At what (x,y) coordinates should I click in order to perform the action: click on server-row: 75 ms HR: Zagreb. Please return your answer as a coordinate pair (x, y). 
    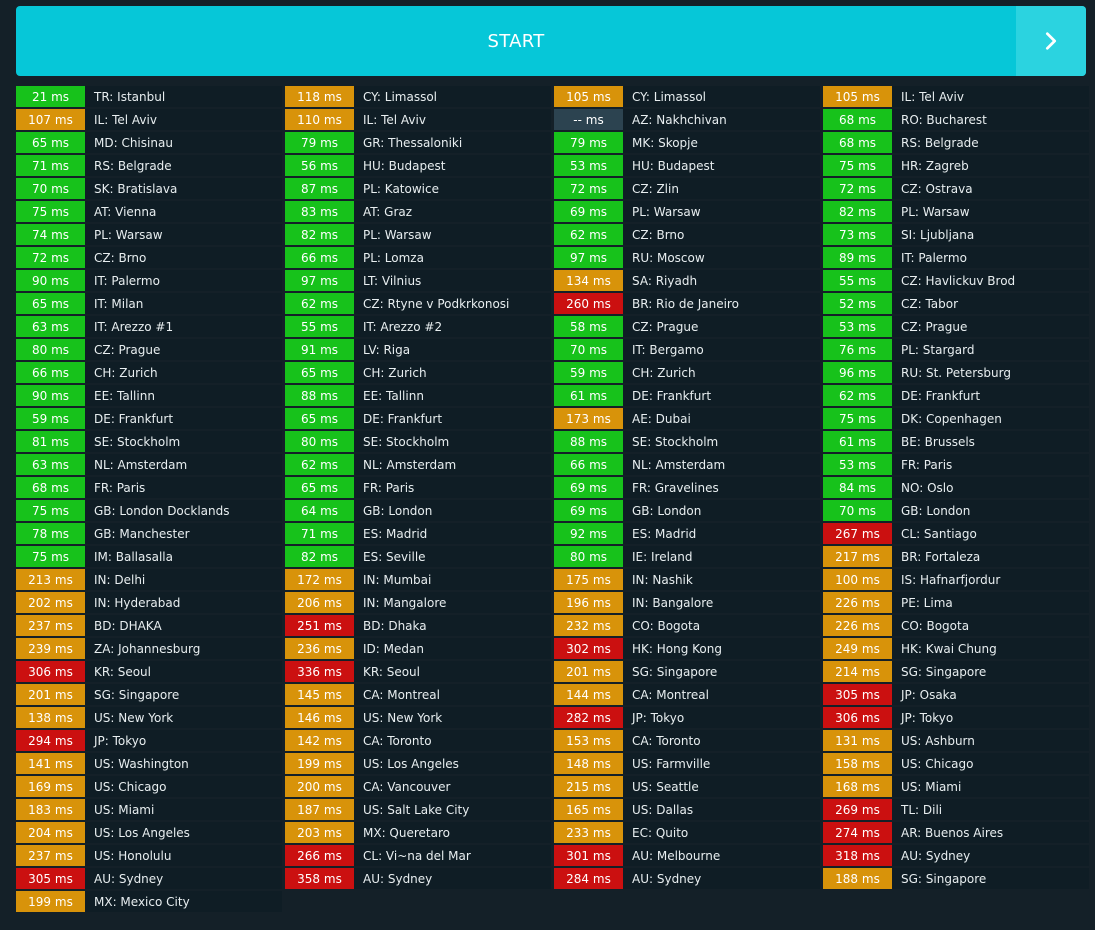
    Looking at the image, I should click on (956, 165).